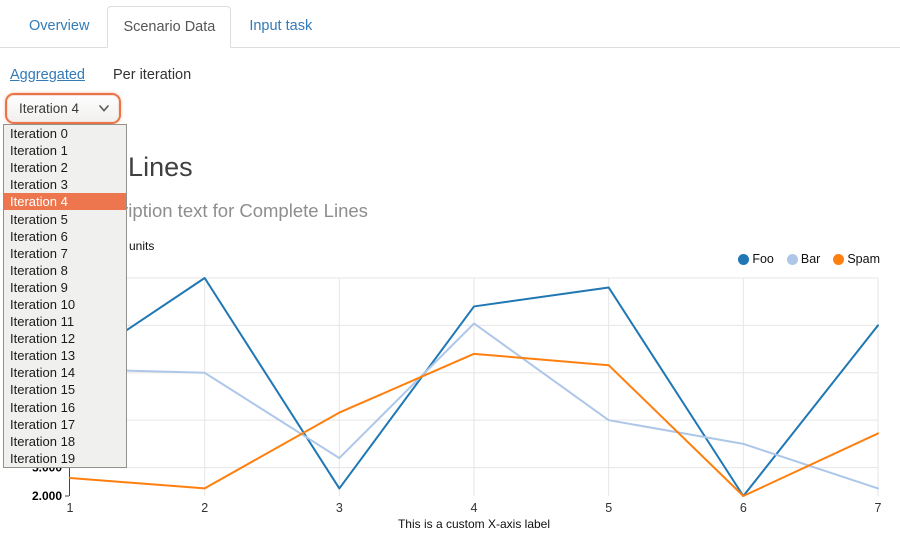 The height and width of the screenshot is (540, 900). I want to click on dropdown-option: Iteration 0, so click(39, 134).